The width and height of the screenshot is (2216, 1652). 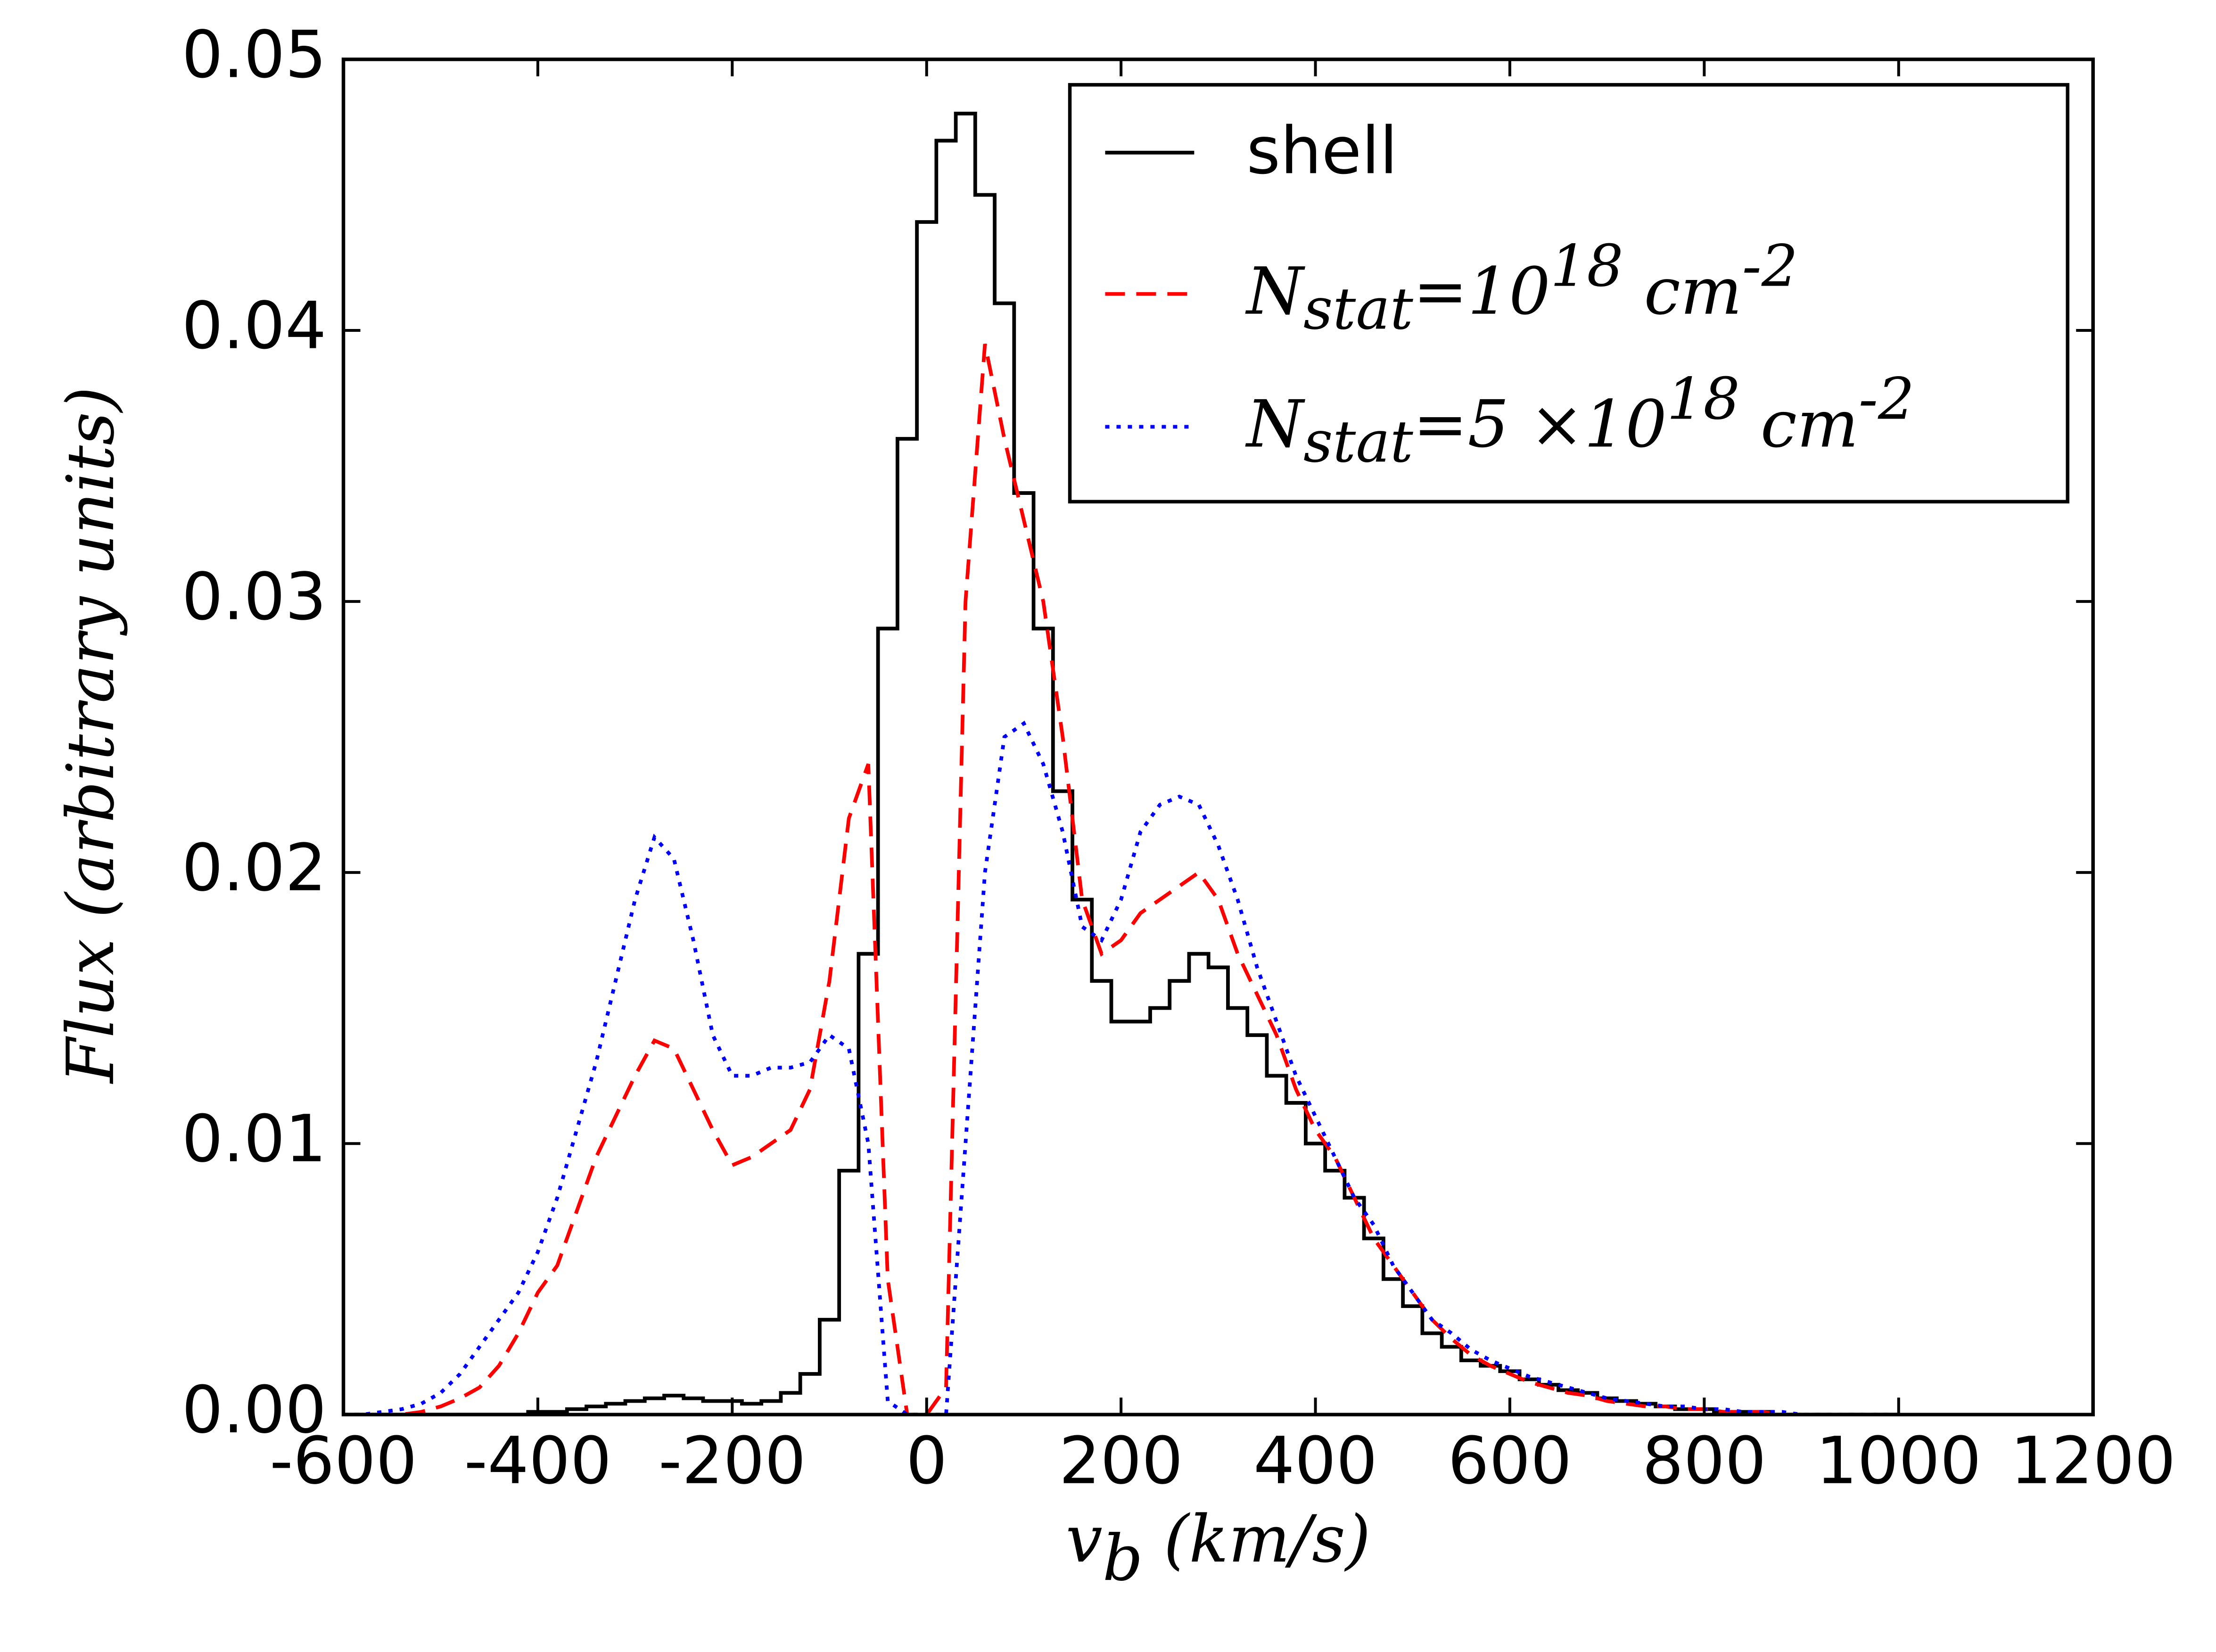 What do you see at coordinates (1481, 292) in the screenshot?
I see `text-run: =10` at bounding box center [1481, 292].